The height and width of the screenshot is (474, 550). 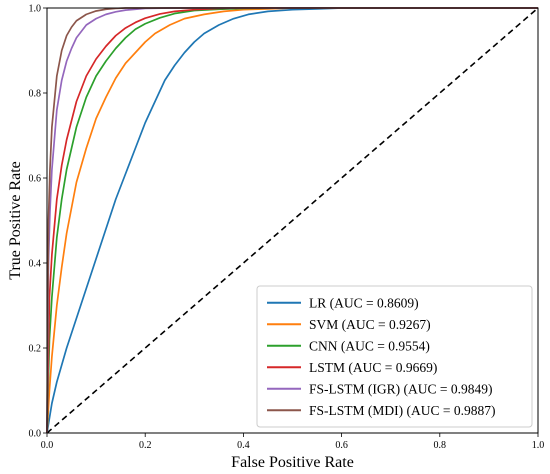 What do you see at coordinates (401, 388) in the screenshot?
I see `legend-label-5: FS-LSTM (IGR) (AUC = 0.9849)` at bounding box center [401, 388].